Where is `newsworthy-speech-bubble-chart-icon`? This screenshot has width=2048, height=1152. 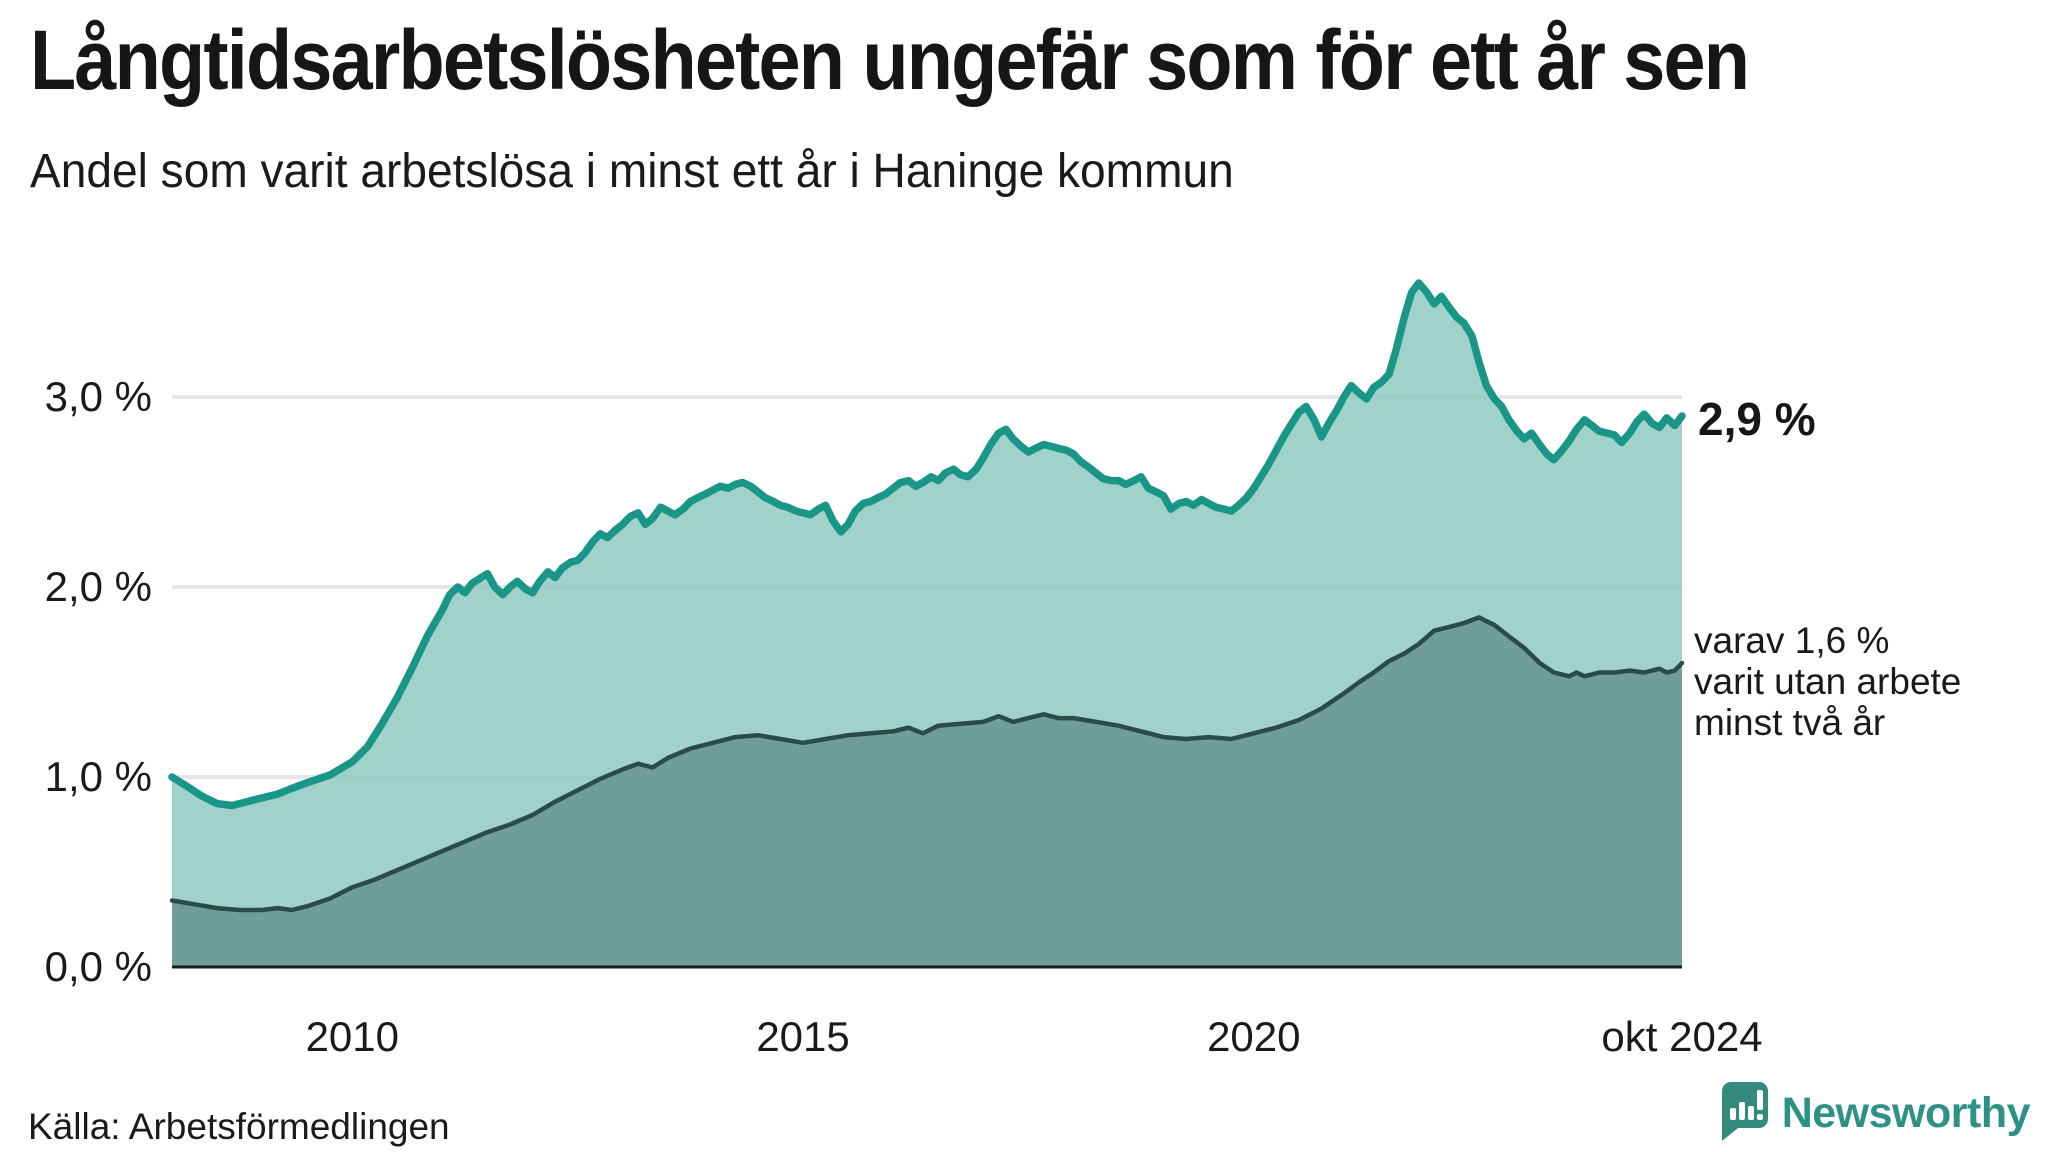
newsworthy-speech-bubble-chart-icon is located at coordinates (1745, 1113).